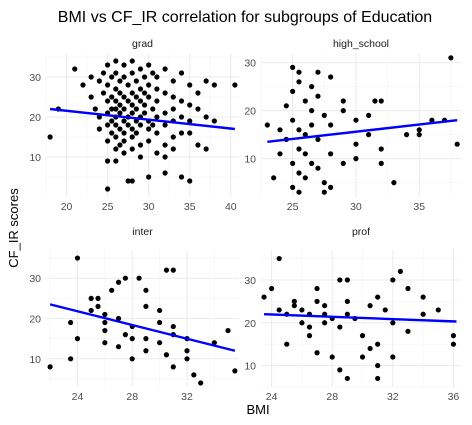  Describe the element at coordinates (272, 397) in the screenshot. I see `x-tick-label: 24` at that location.